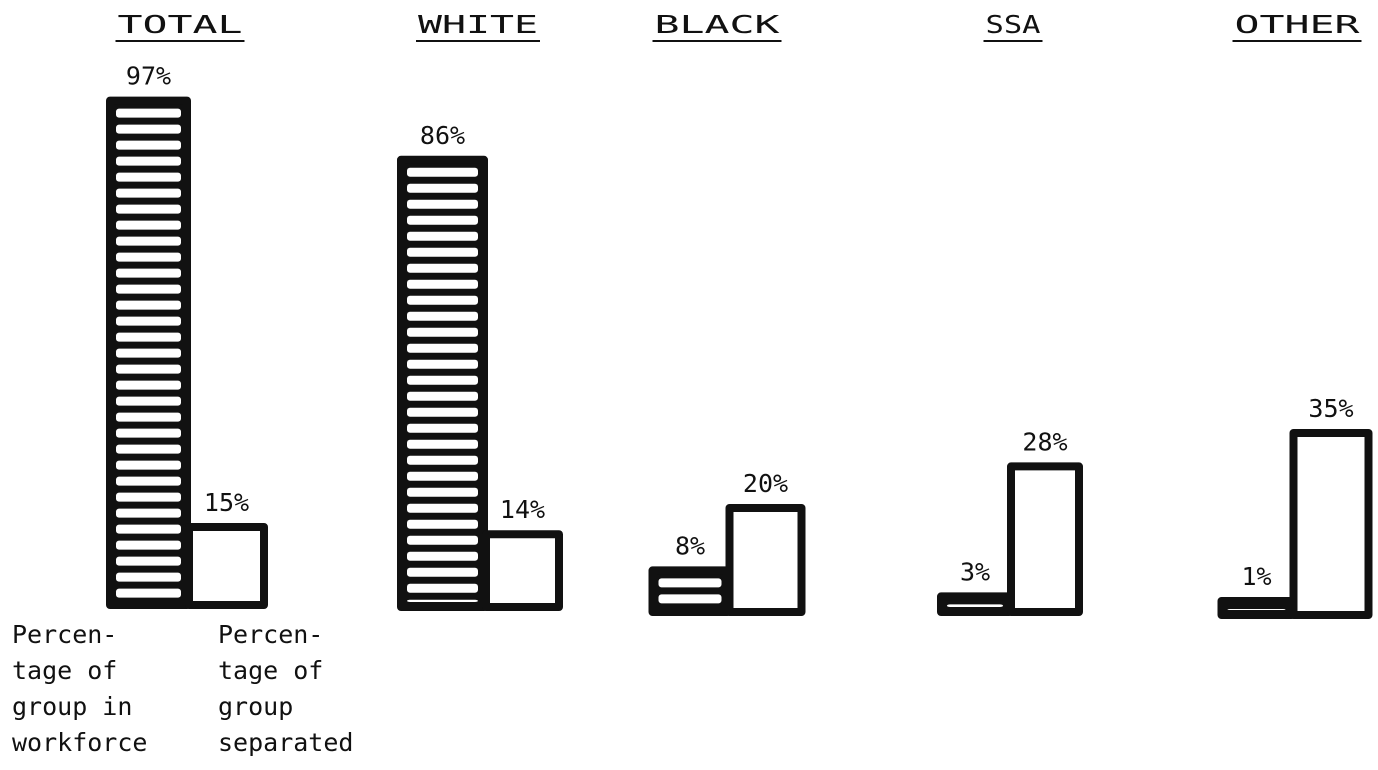  I want to click on value-label-workforce-black: 8%, so click(690, 545).